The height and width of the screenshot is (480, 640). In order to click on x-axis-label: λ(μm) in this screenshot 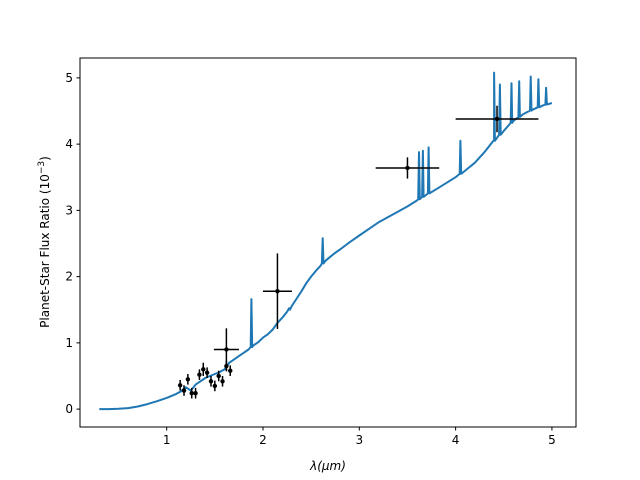, I will do `click(327, 466)`.